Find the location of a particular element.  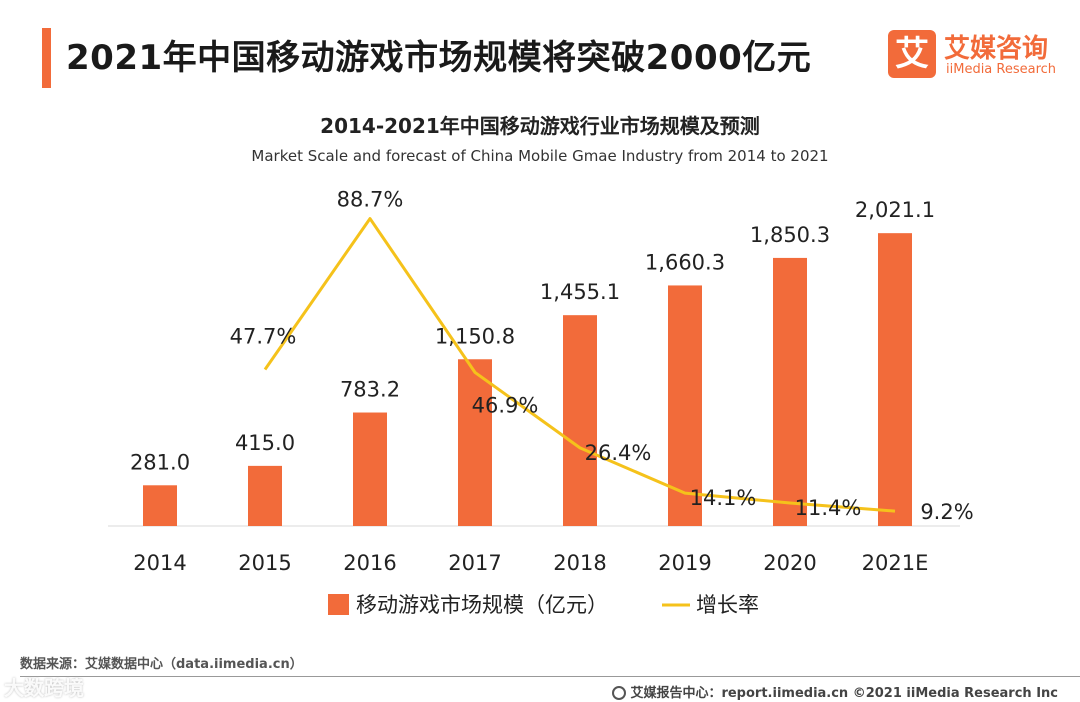

bar-2016 is located at coordinates (370, 469).